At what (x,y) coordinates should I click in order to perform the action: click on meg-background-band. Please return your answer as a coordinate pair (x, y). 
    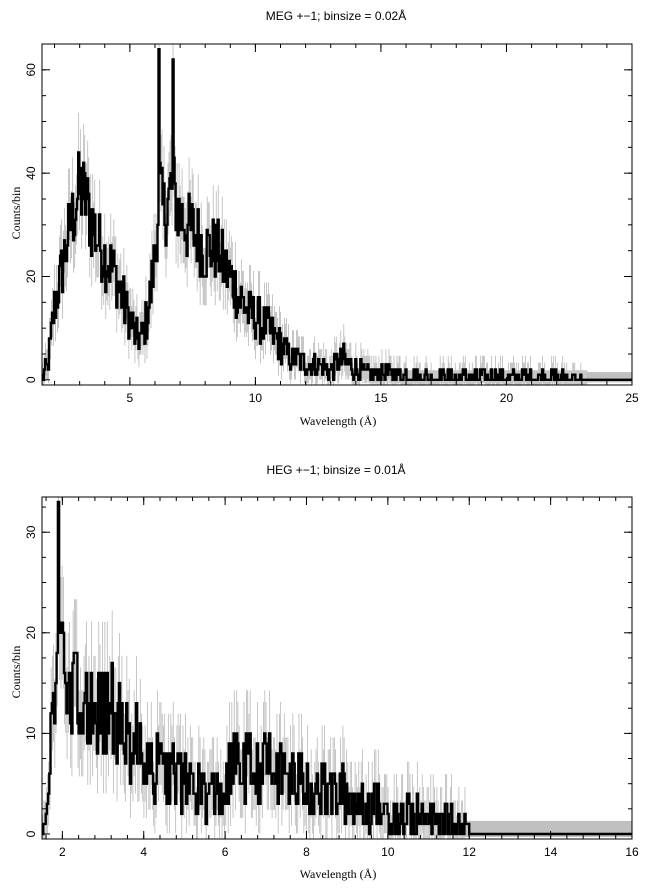
    Looking at the image, I should click on (609, 377).